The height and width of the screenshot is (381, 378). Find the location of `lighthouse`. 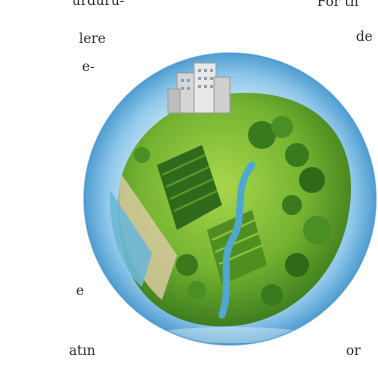

lighthouse is located at coordinates (107, 288).